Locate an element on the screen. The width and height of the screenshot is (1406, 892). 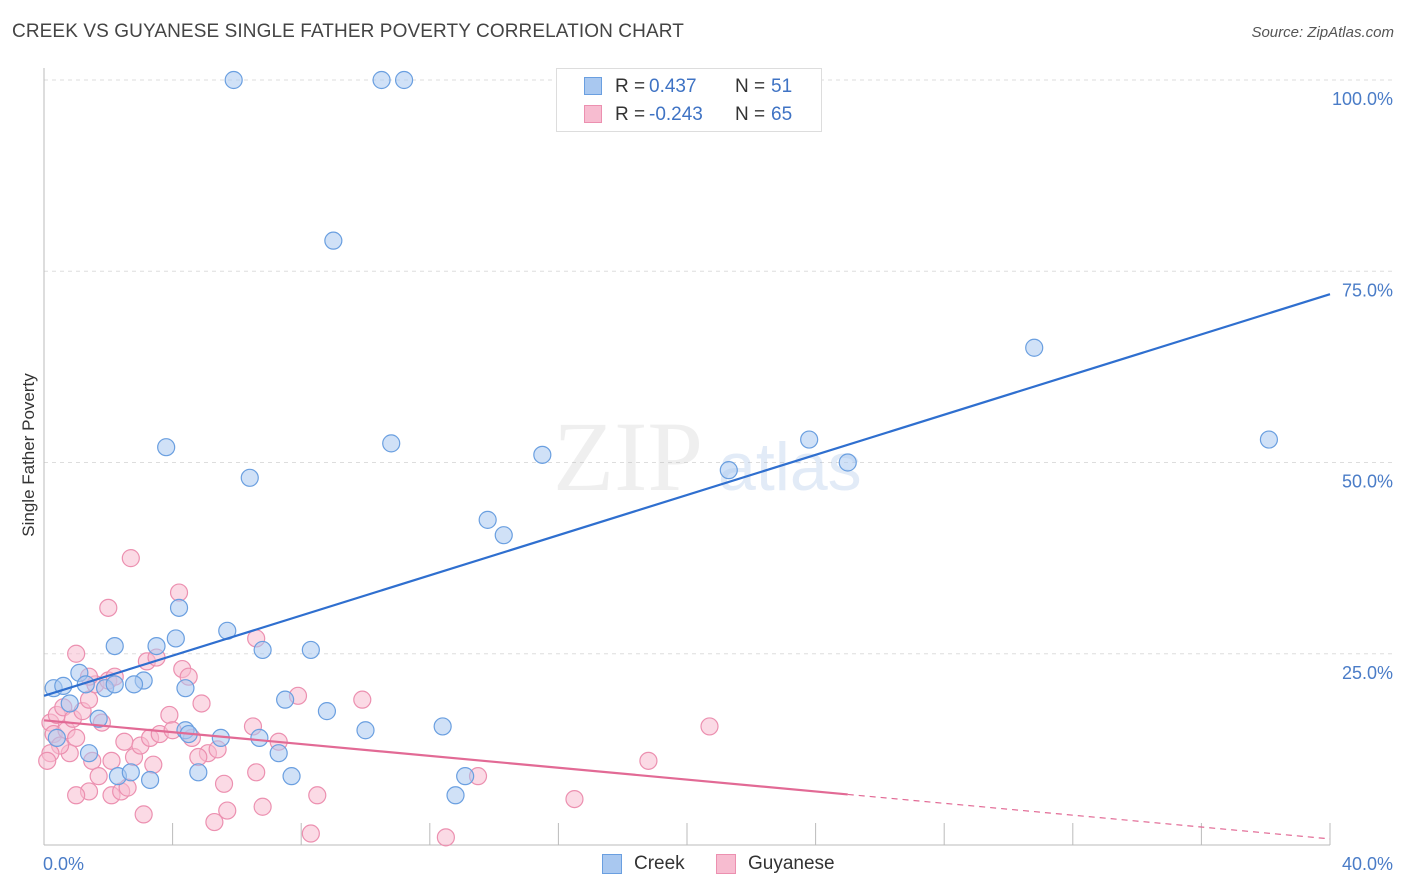
guyanese-legend-swatch is located at coordinates (726, 864).